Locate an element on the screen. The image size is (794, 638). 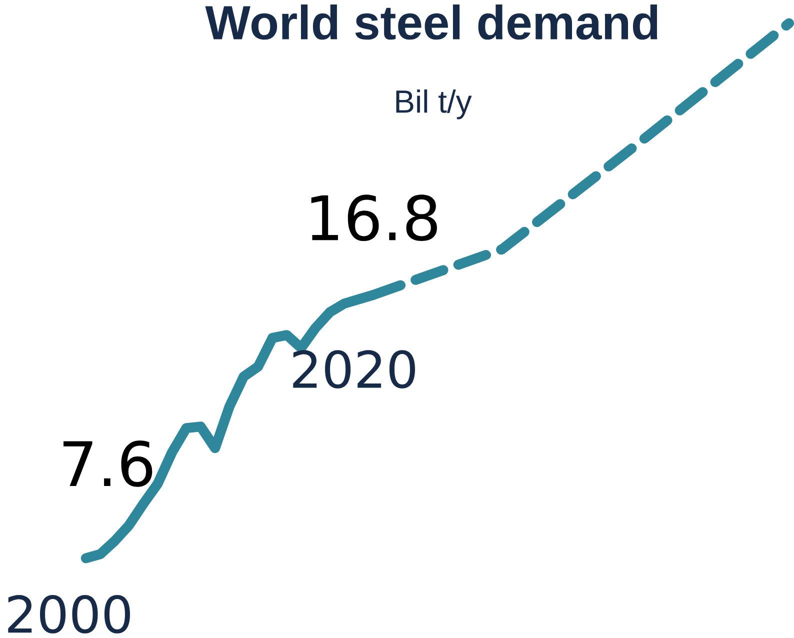
data-label: 7.6 is located at coordinates (108, 463).